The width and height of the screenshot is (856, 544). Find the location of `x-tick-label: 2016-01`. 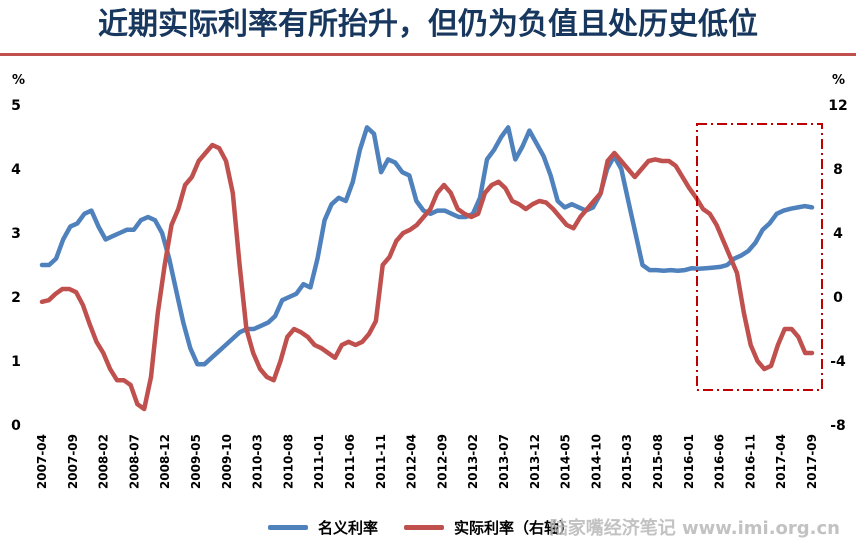

x-tick-label: 2016-01 is located at coordinates (689, 461).